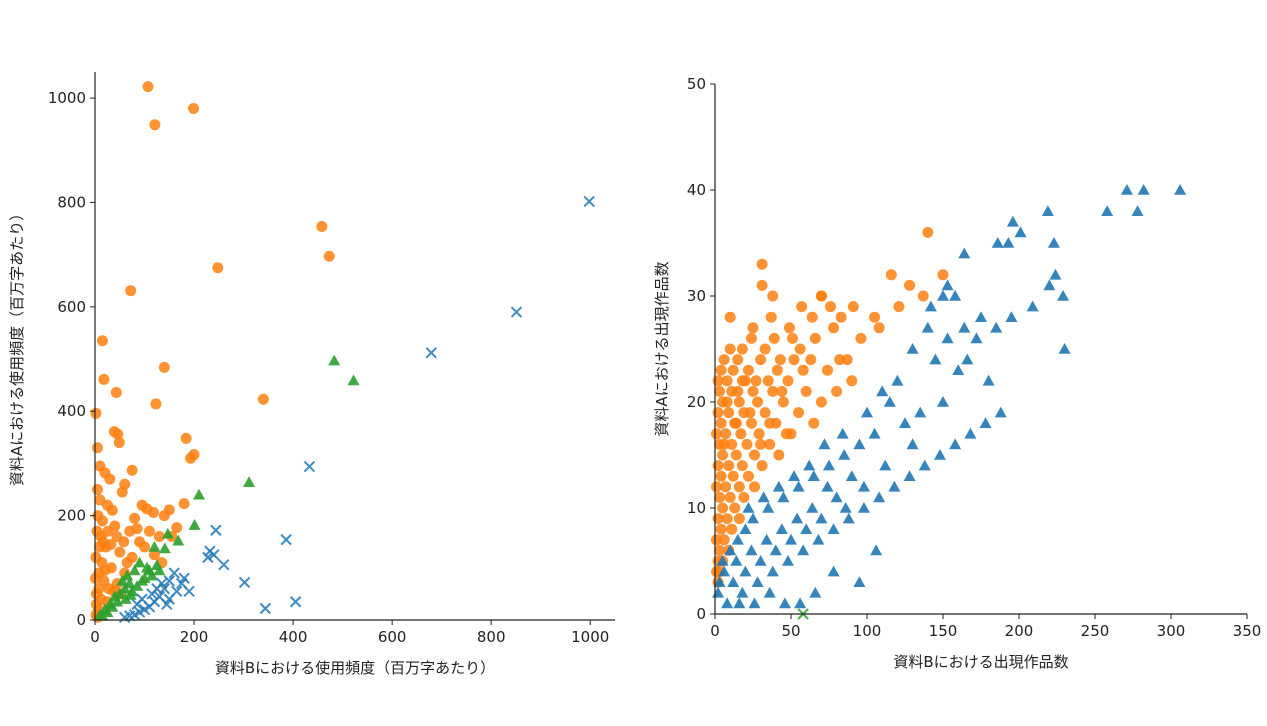 The image size is (1267, 726). Describe the element at coordinates (71, 411) in the screenshot. I see `y-tick-label: 400` at that location.